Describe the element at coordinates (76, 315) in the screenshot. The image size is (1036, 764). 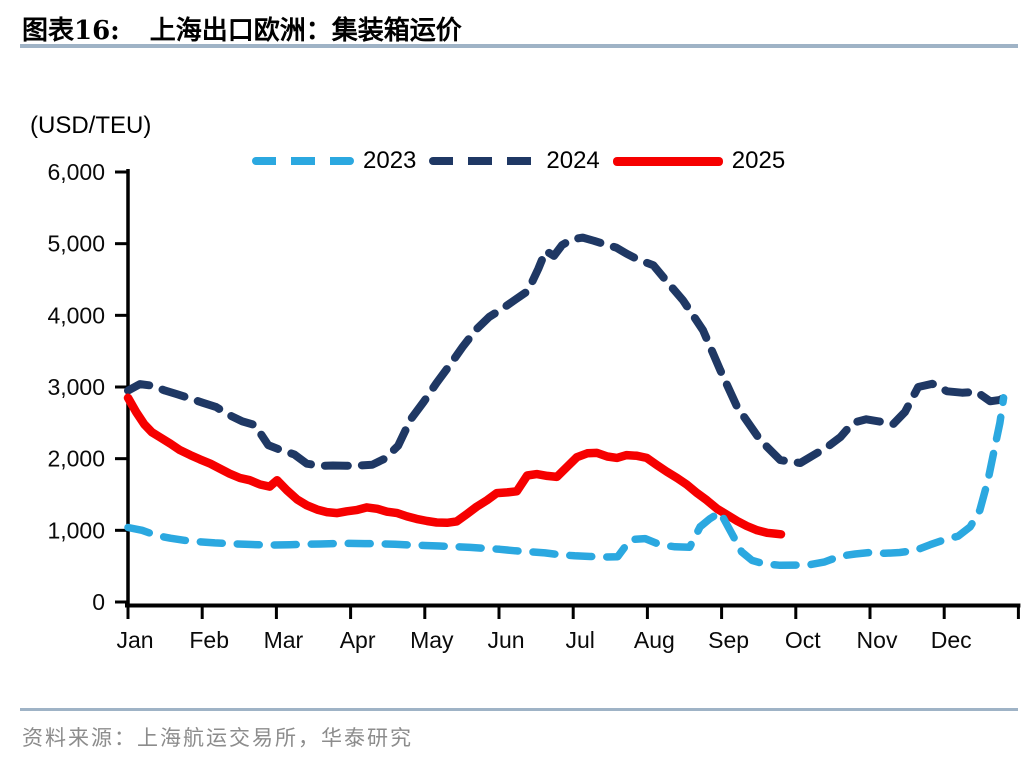
I see `y-tick-label: 4,000` at that location.